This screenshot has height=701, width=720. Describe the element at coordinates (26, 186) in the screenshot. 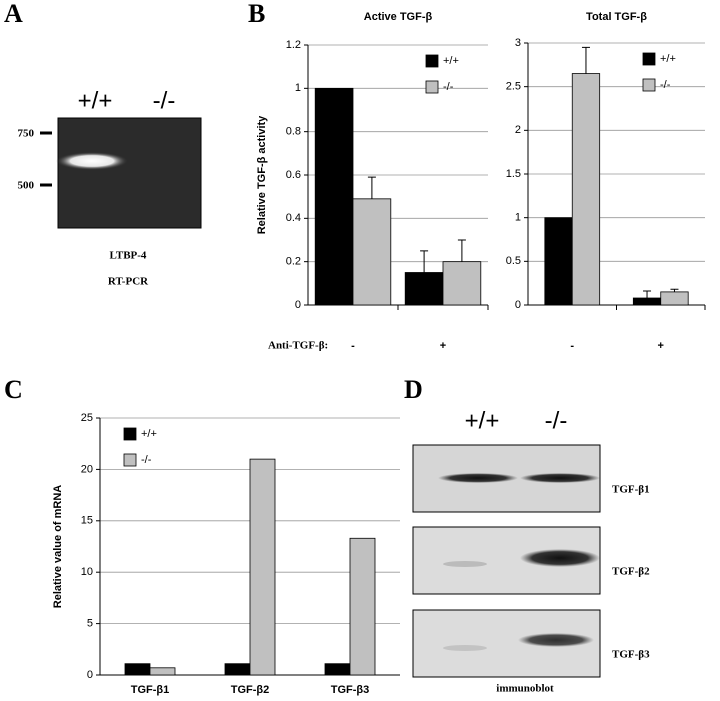

I see `marker-label: 500` at that location.